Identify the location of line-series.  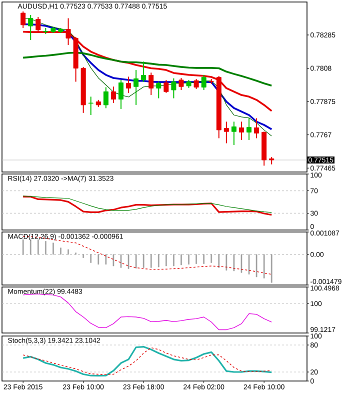
(147, 312).